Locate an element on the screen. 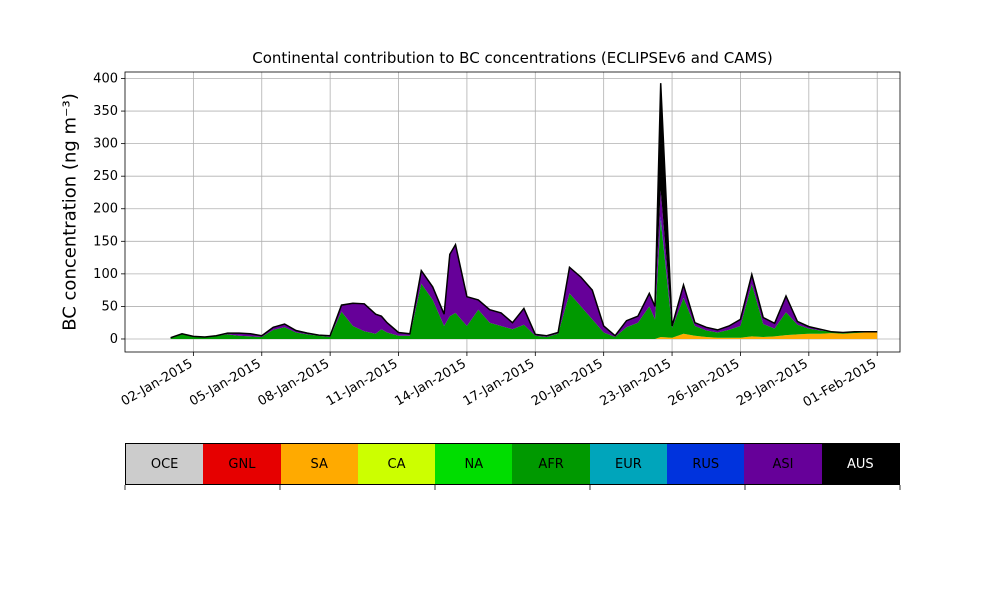 This screenshot has width=1000, height=600. x-tick-label: 01-Feb-2015 is located at coordinates (840, 383).